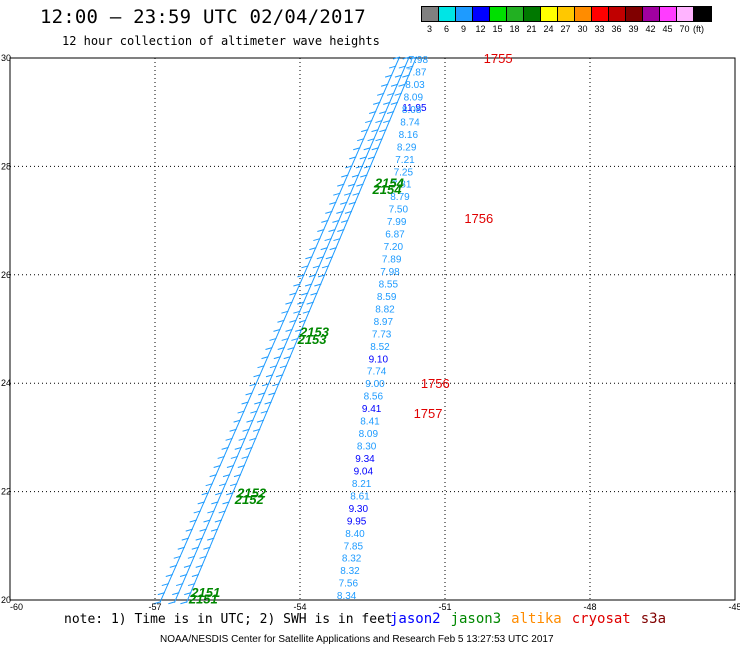  Describe the element at coordinates (410, 122) in the screenshot. I see `swh-value: 8.74` at that location.